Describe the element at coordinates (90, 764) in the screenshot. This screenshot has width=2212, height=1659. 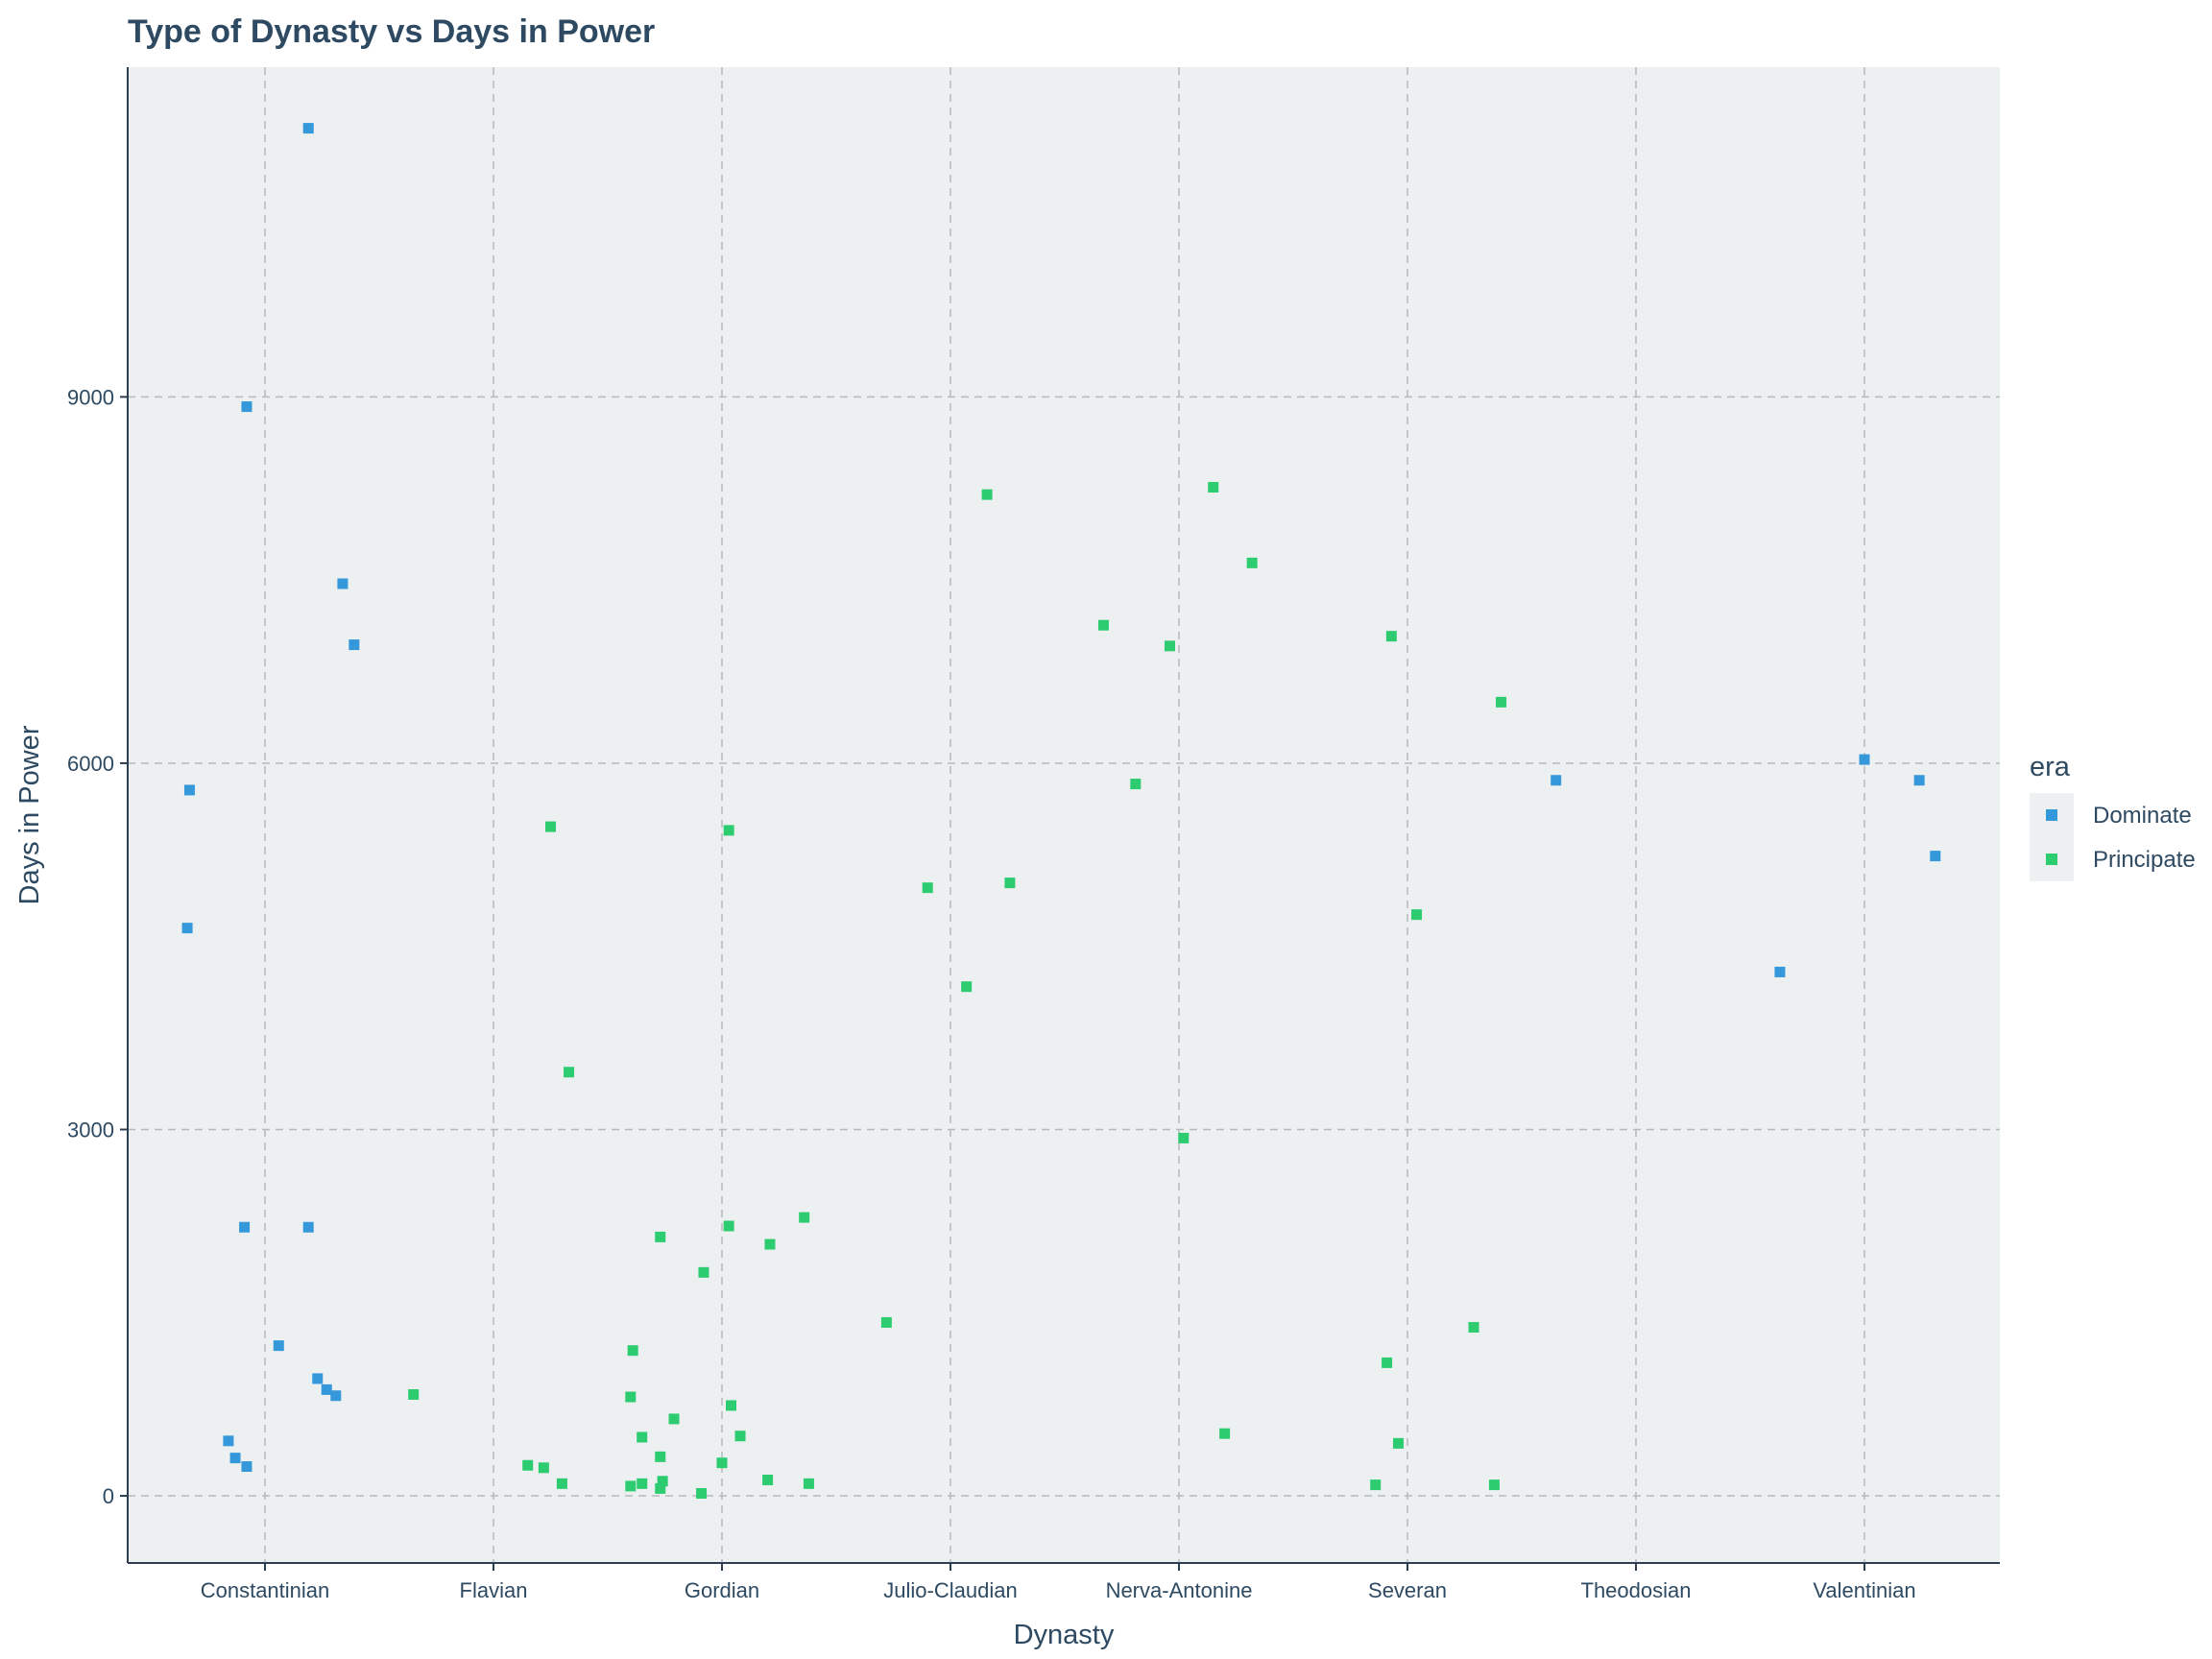
I see `y-tick-label: 6000` at that location.